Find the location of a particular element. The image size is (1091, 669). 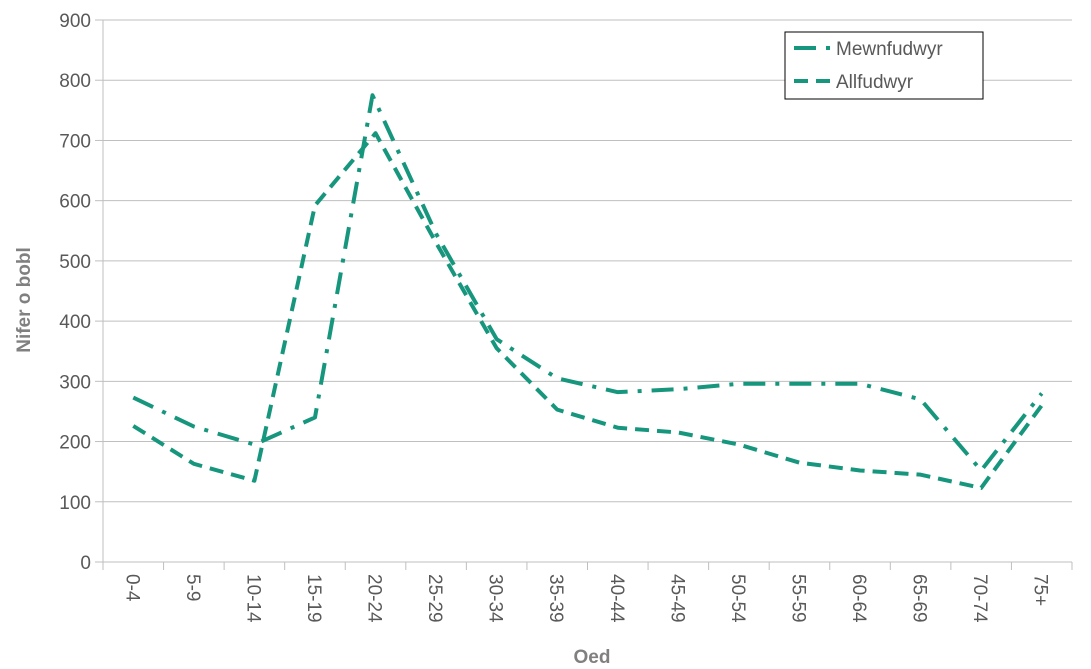

legend-label-allfudwyr: Allfudwyr is located at coordinates (875, 82).